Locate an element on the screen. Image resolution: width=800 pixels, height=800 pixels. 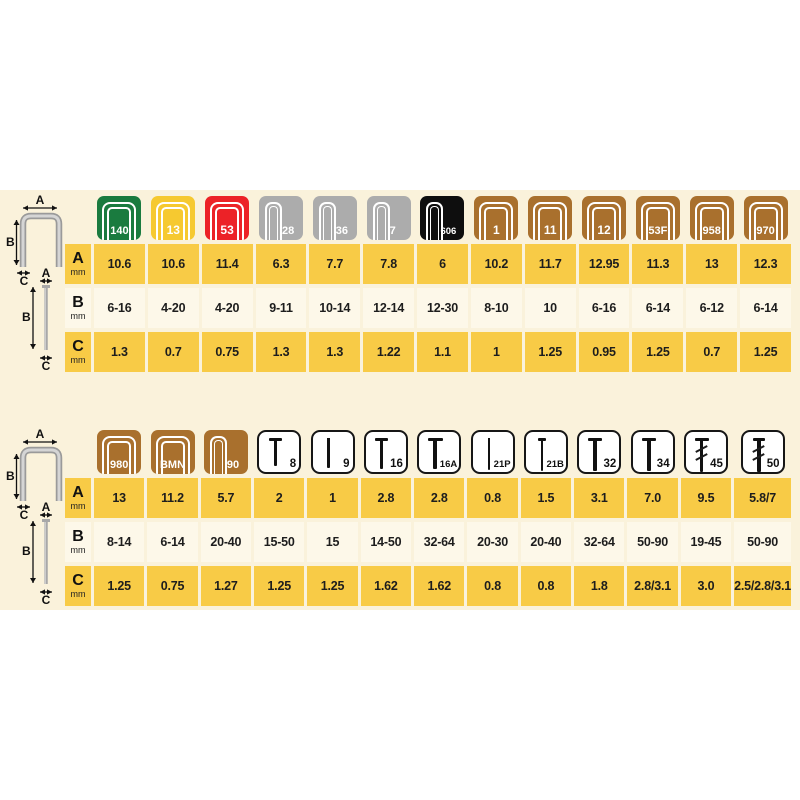
nail-icon-8: 8 is located at coordinates (279, 452).